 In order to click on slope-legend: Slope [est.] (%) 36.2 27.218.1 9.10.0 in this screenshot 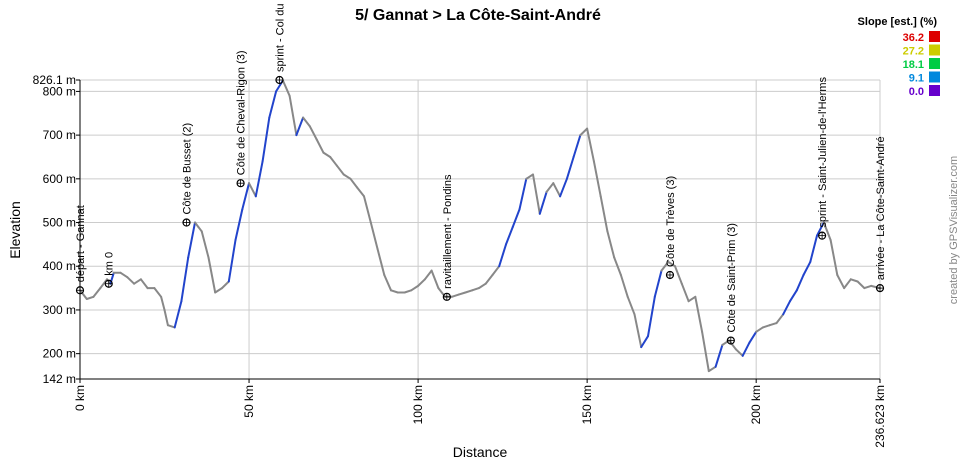, I will do `click(899, 57)`.